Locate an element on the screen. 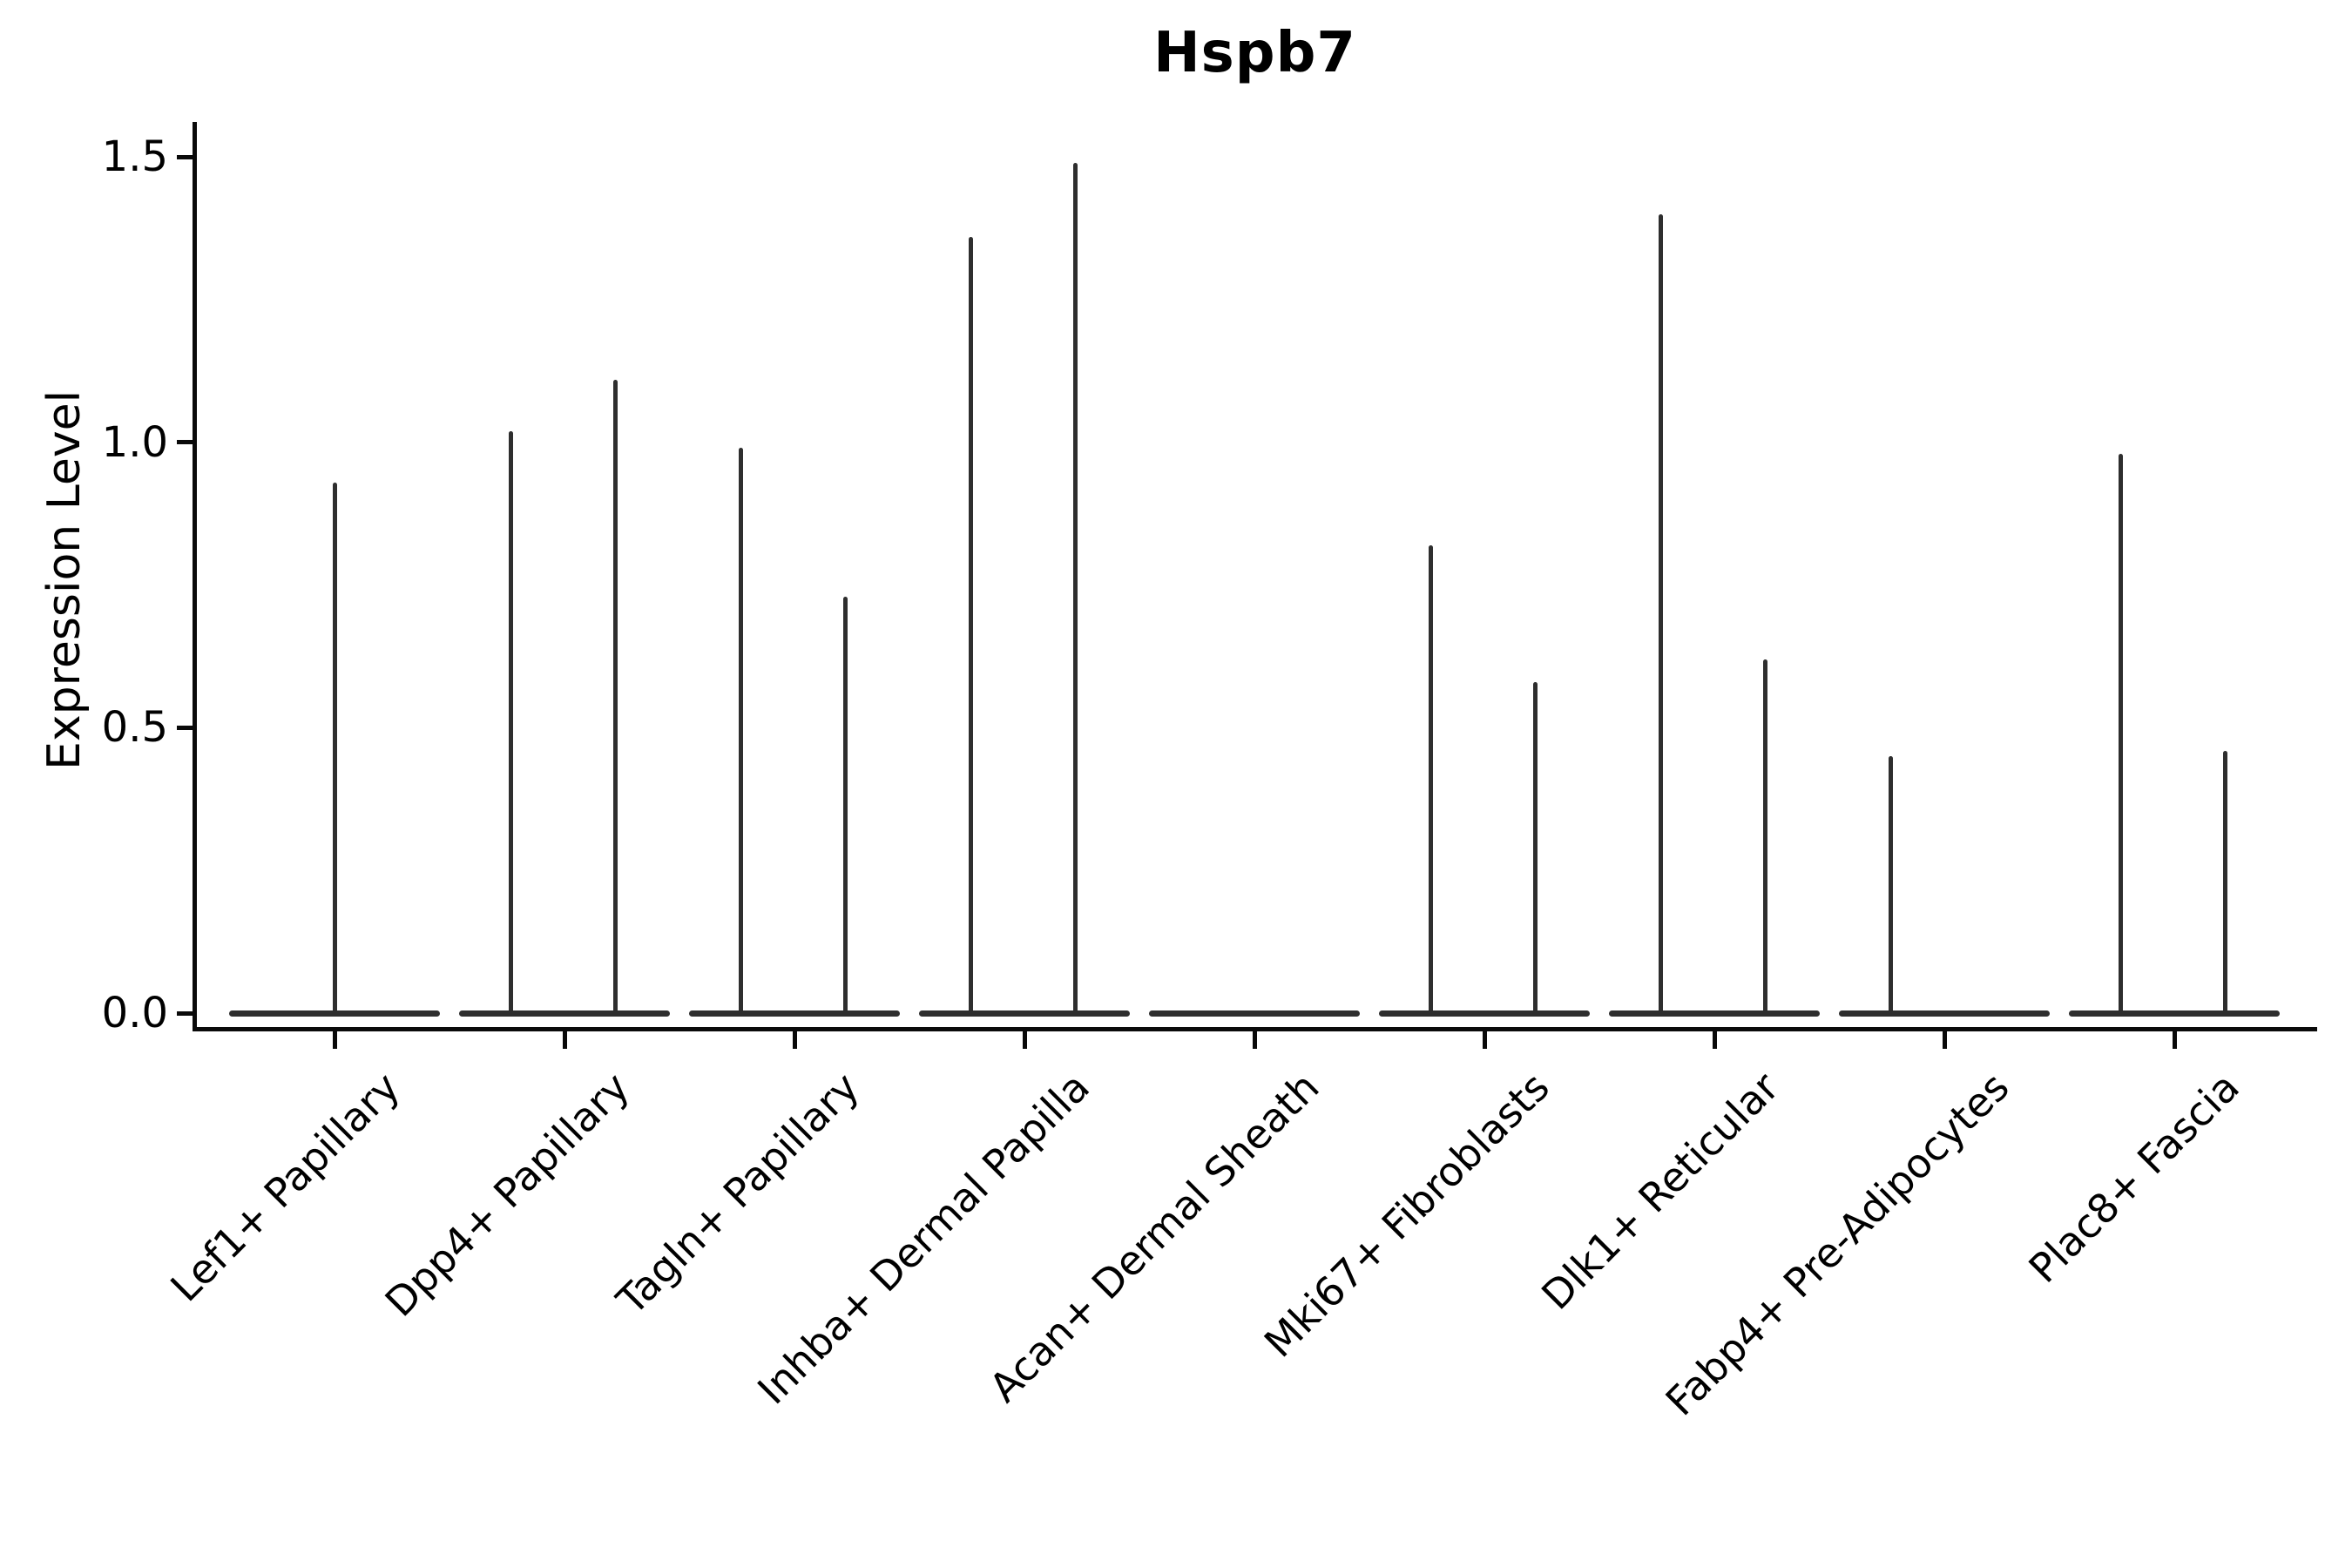 This screenshot has width=2352, height=1568. y-tick-label: 1.0 is located at coordinates (134, 442).